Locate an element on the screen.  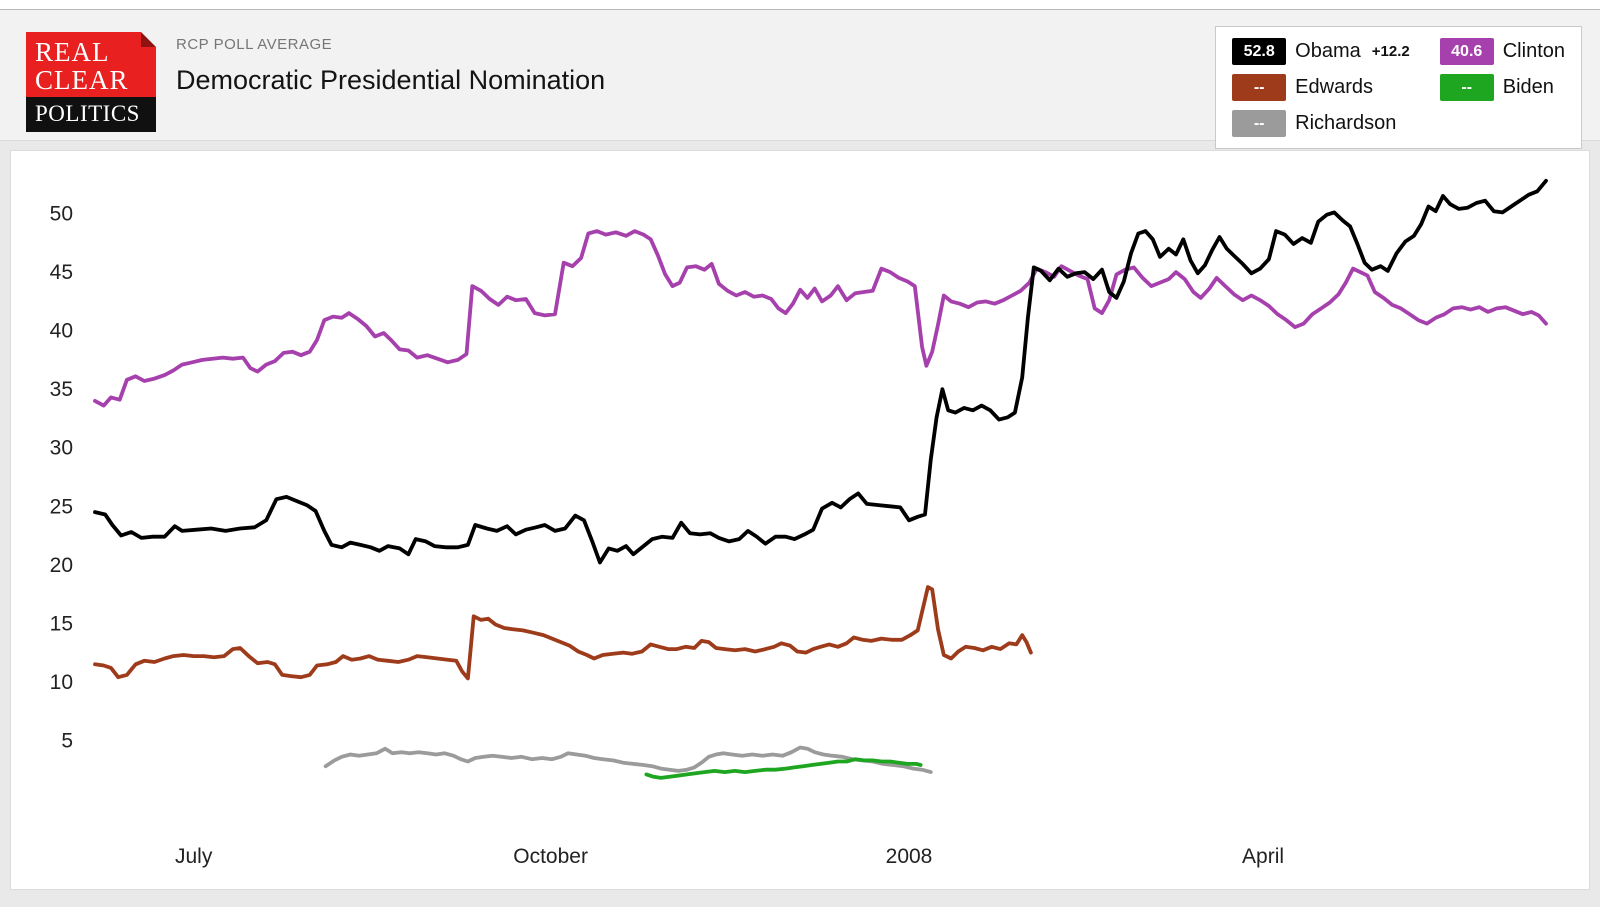
legend-label: Clinton is located at coordinates (1533, 51).